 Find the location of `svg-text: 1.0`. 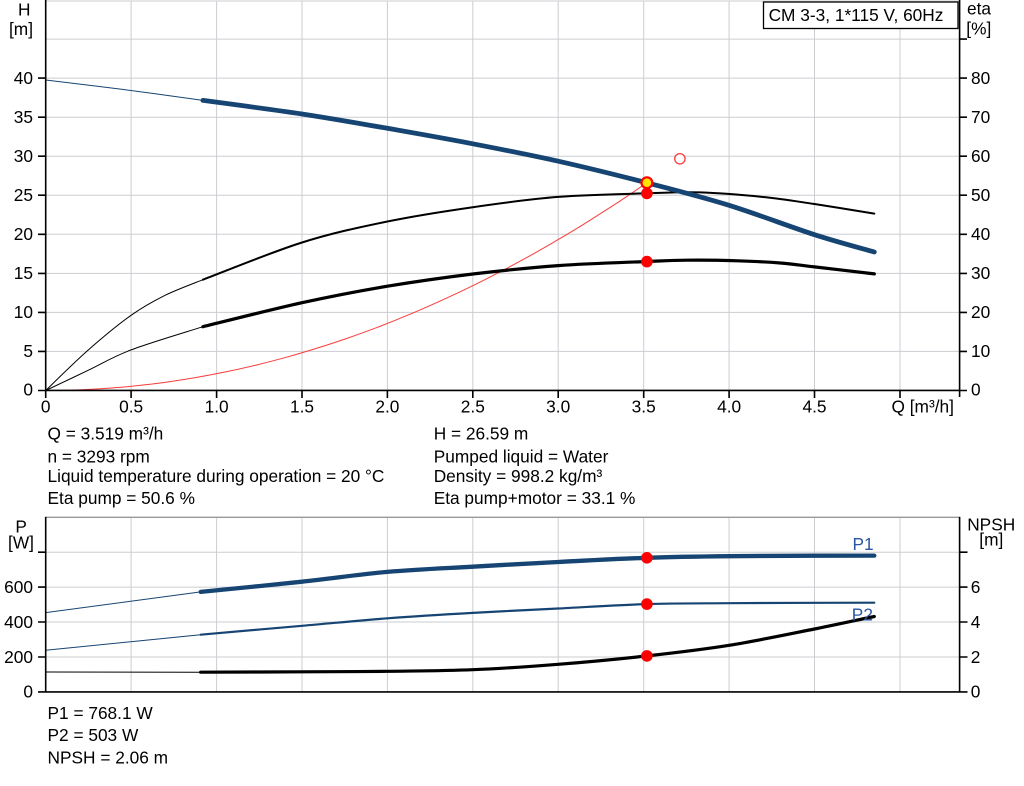

svg-text: 1.0 is located at coordinates (217, 407).